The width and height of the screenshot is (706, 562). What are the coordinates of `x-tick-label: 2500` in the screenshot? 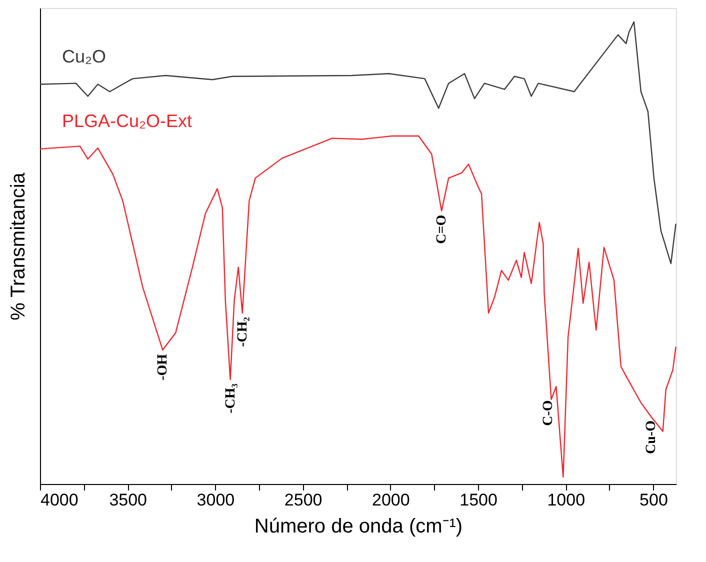 It's located at (303, 500).